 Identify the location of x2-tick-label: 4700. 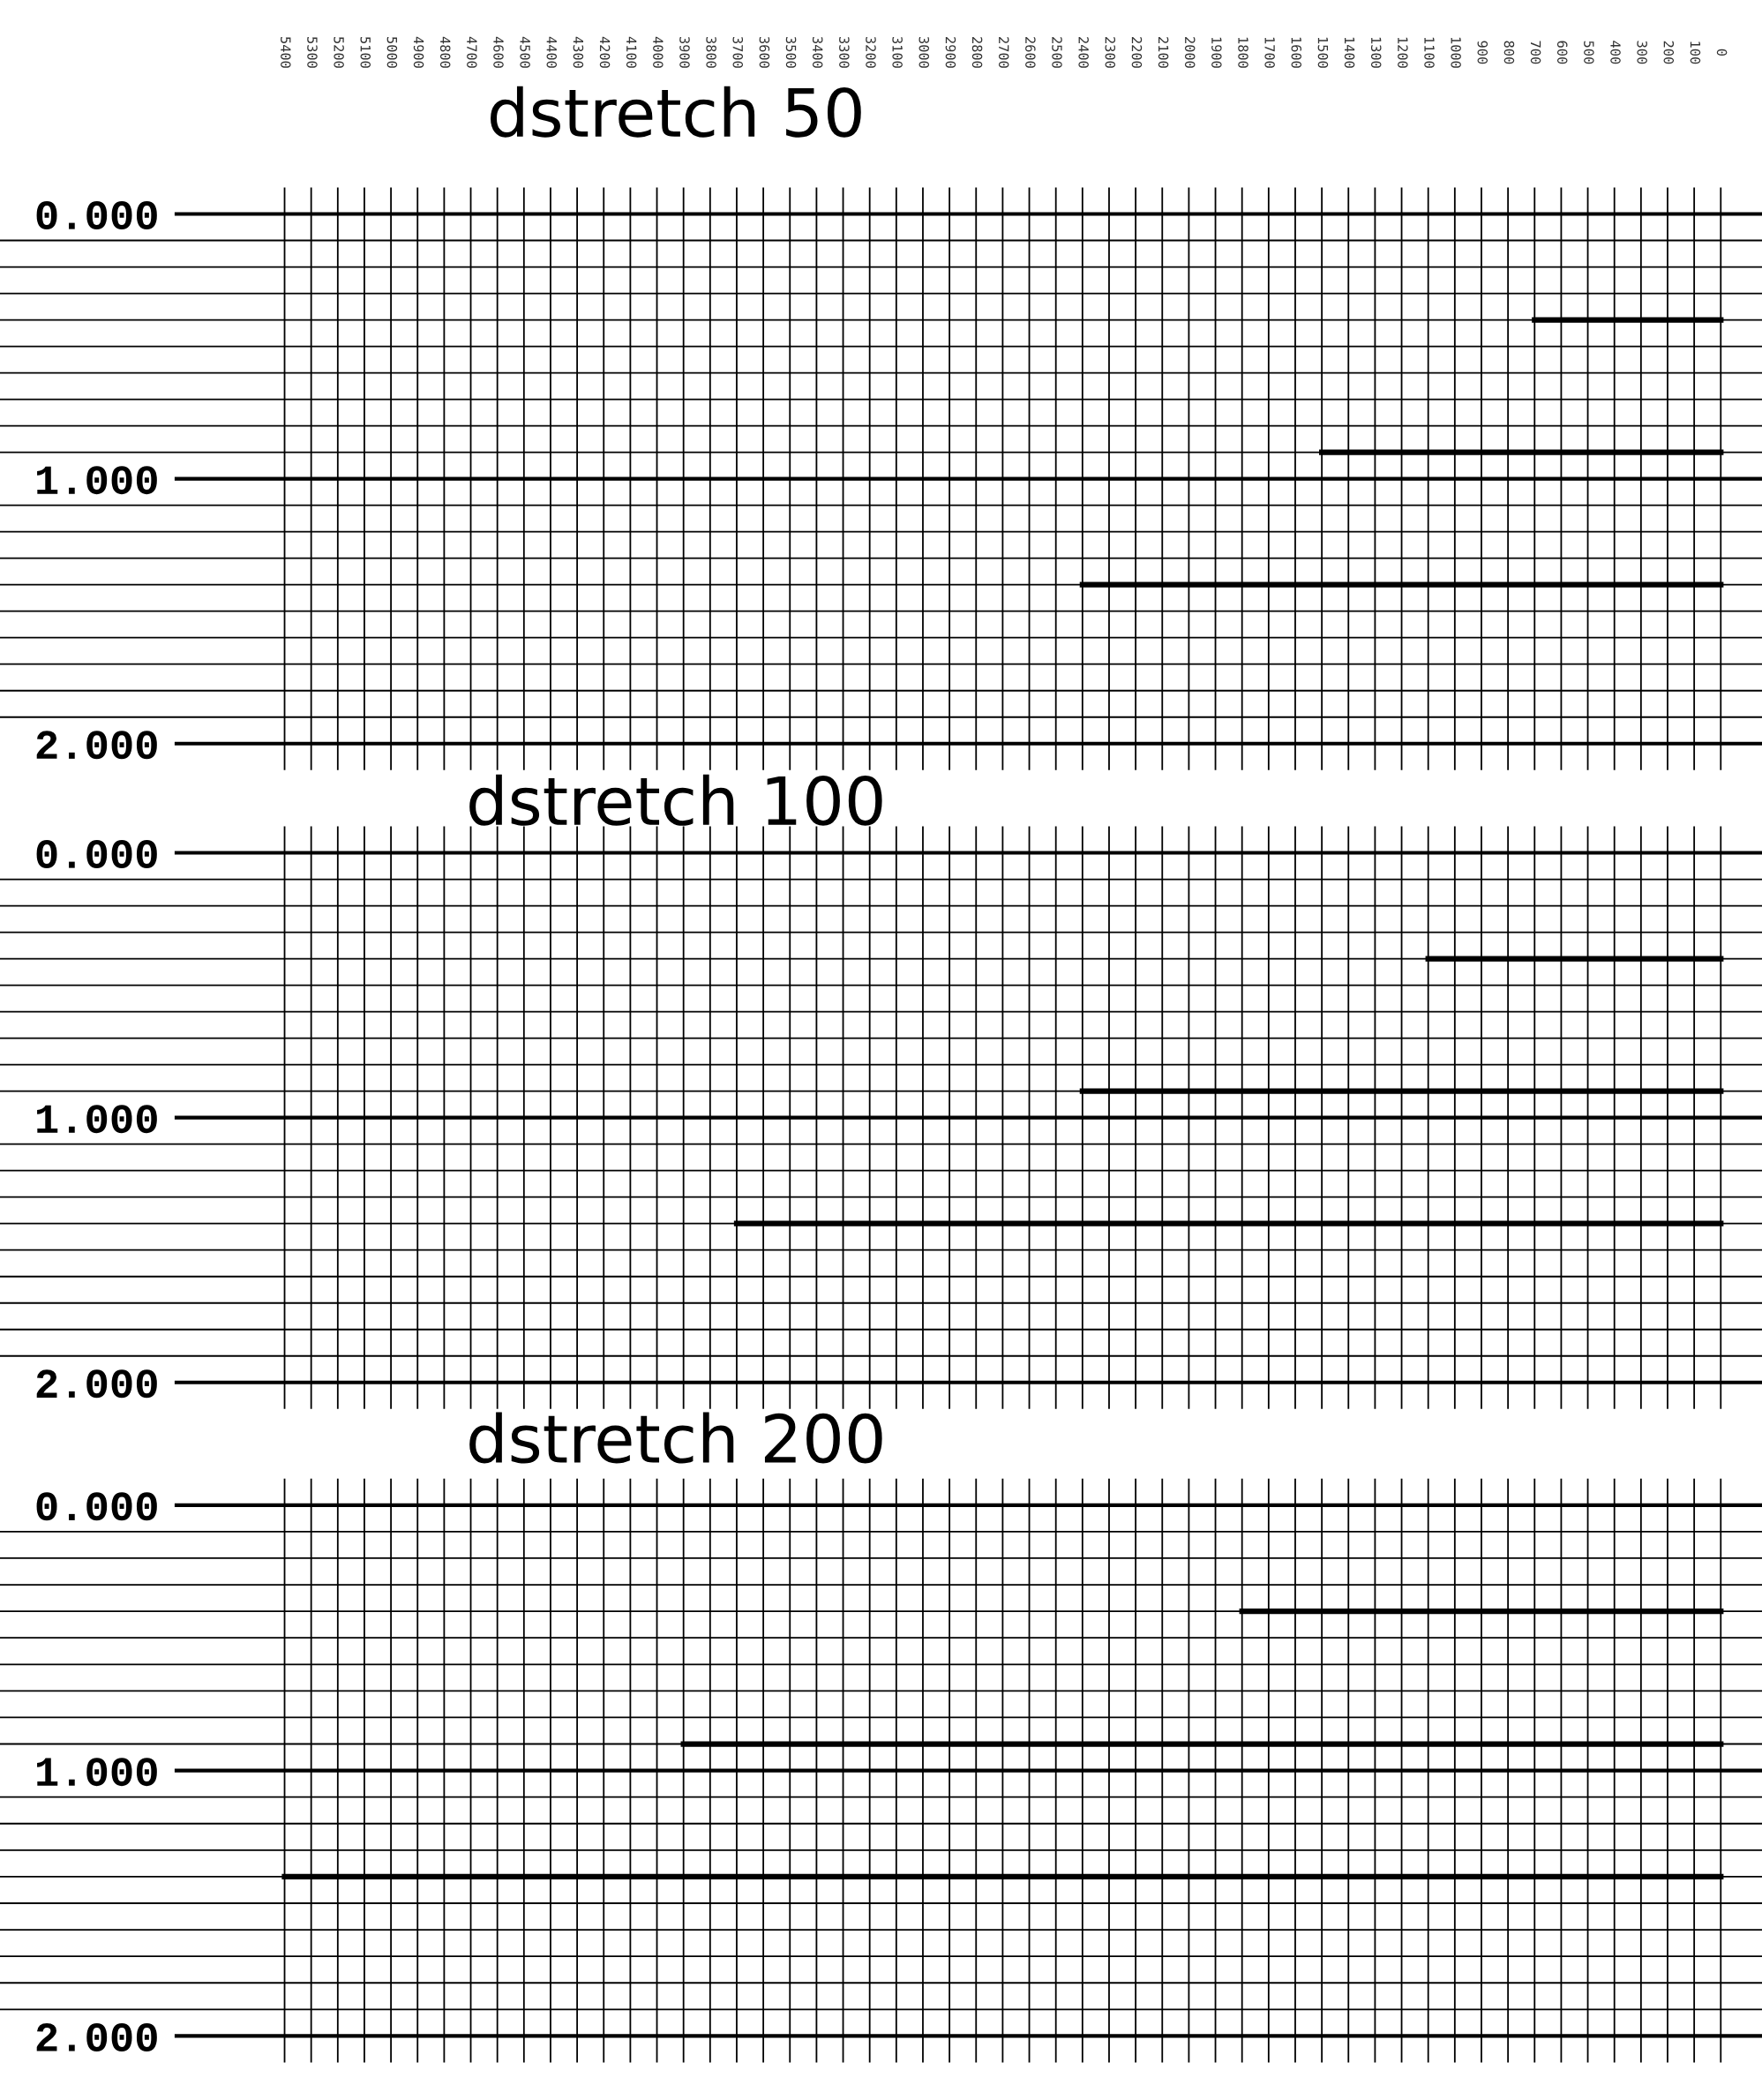
(472, 52).